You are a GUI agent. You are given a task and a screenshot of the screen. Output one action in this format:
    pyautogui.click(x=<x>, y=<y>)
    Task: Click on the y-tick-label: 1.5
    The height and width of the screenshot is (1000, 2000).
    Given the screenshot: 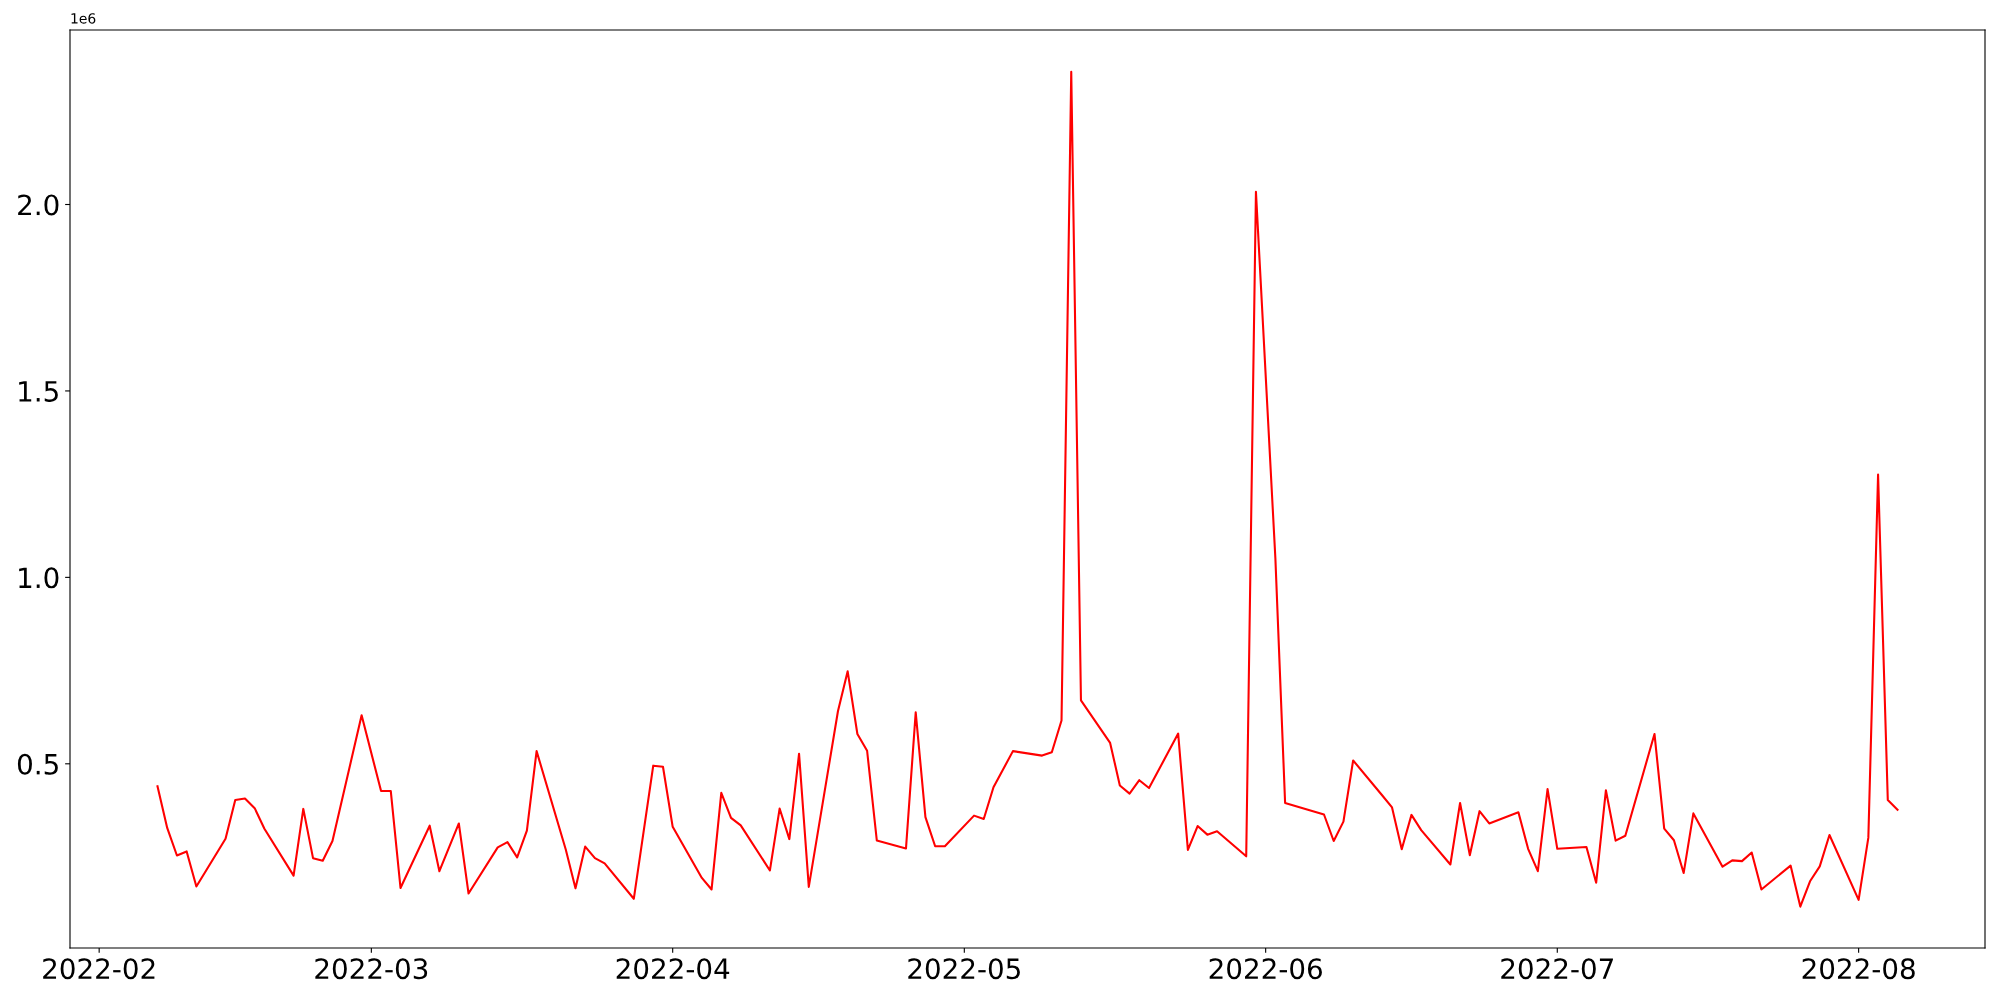 What is the action you would take?
    pyautogui.click(x=38, y=391)
    